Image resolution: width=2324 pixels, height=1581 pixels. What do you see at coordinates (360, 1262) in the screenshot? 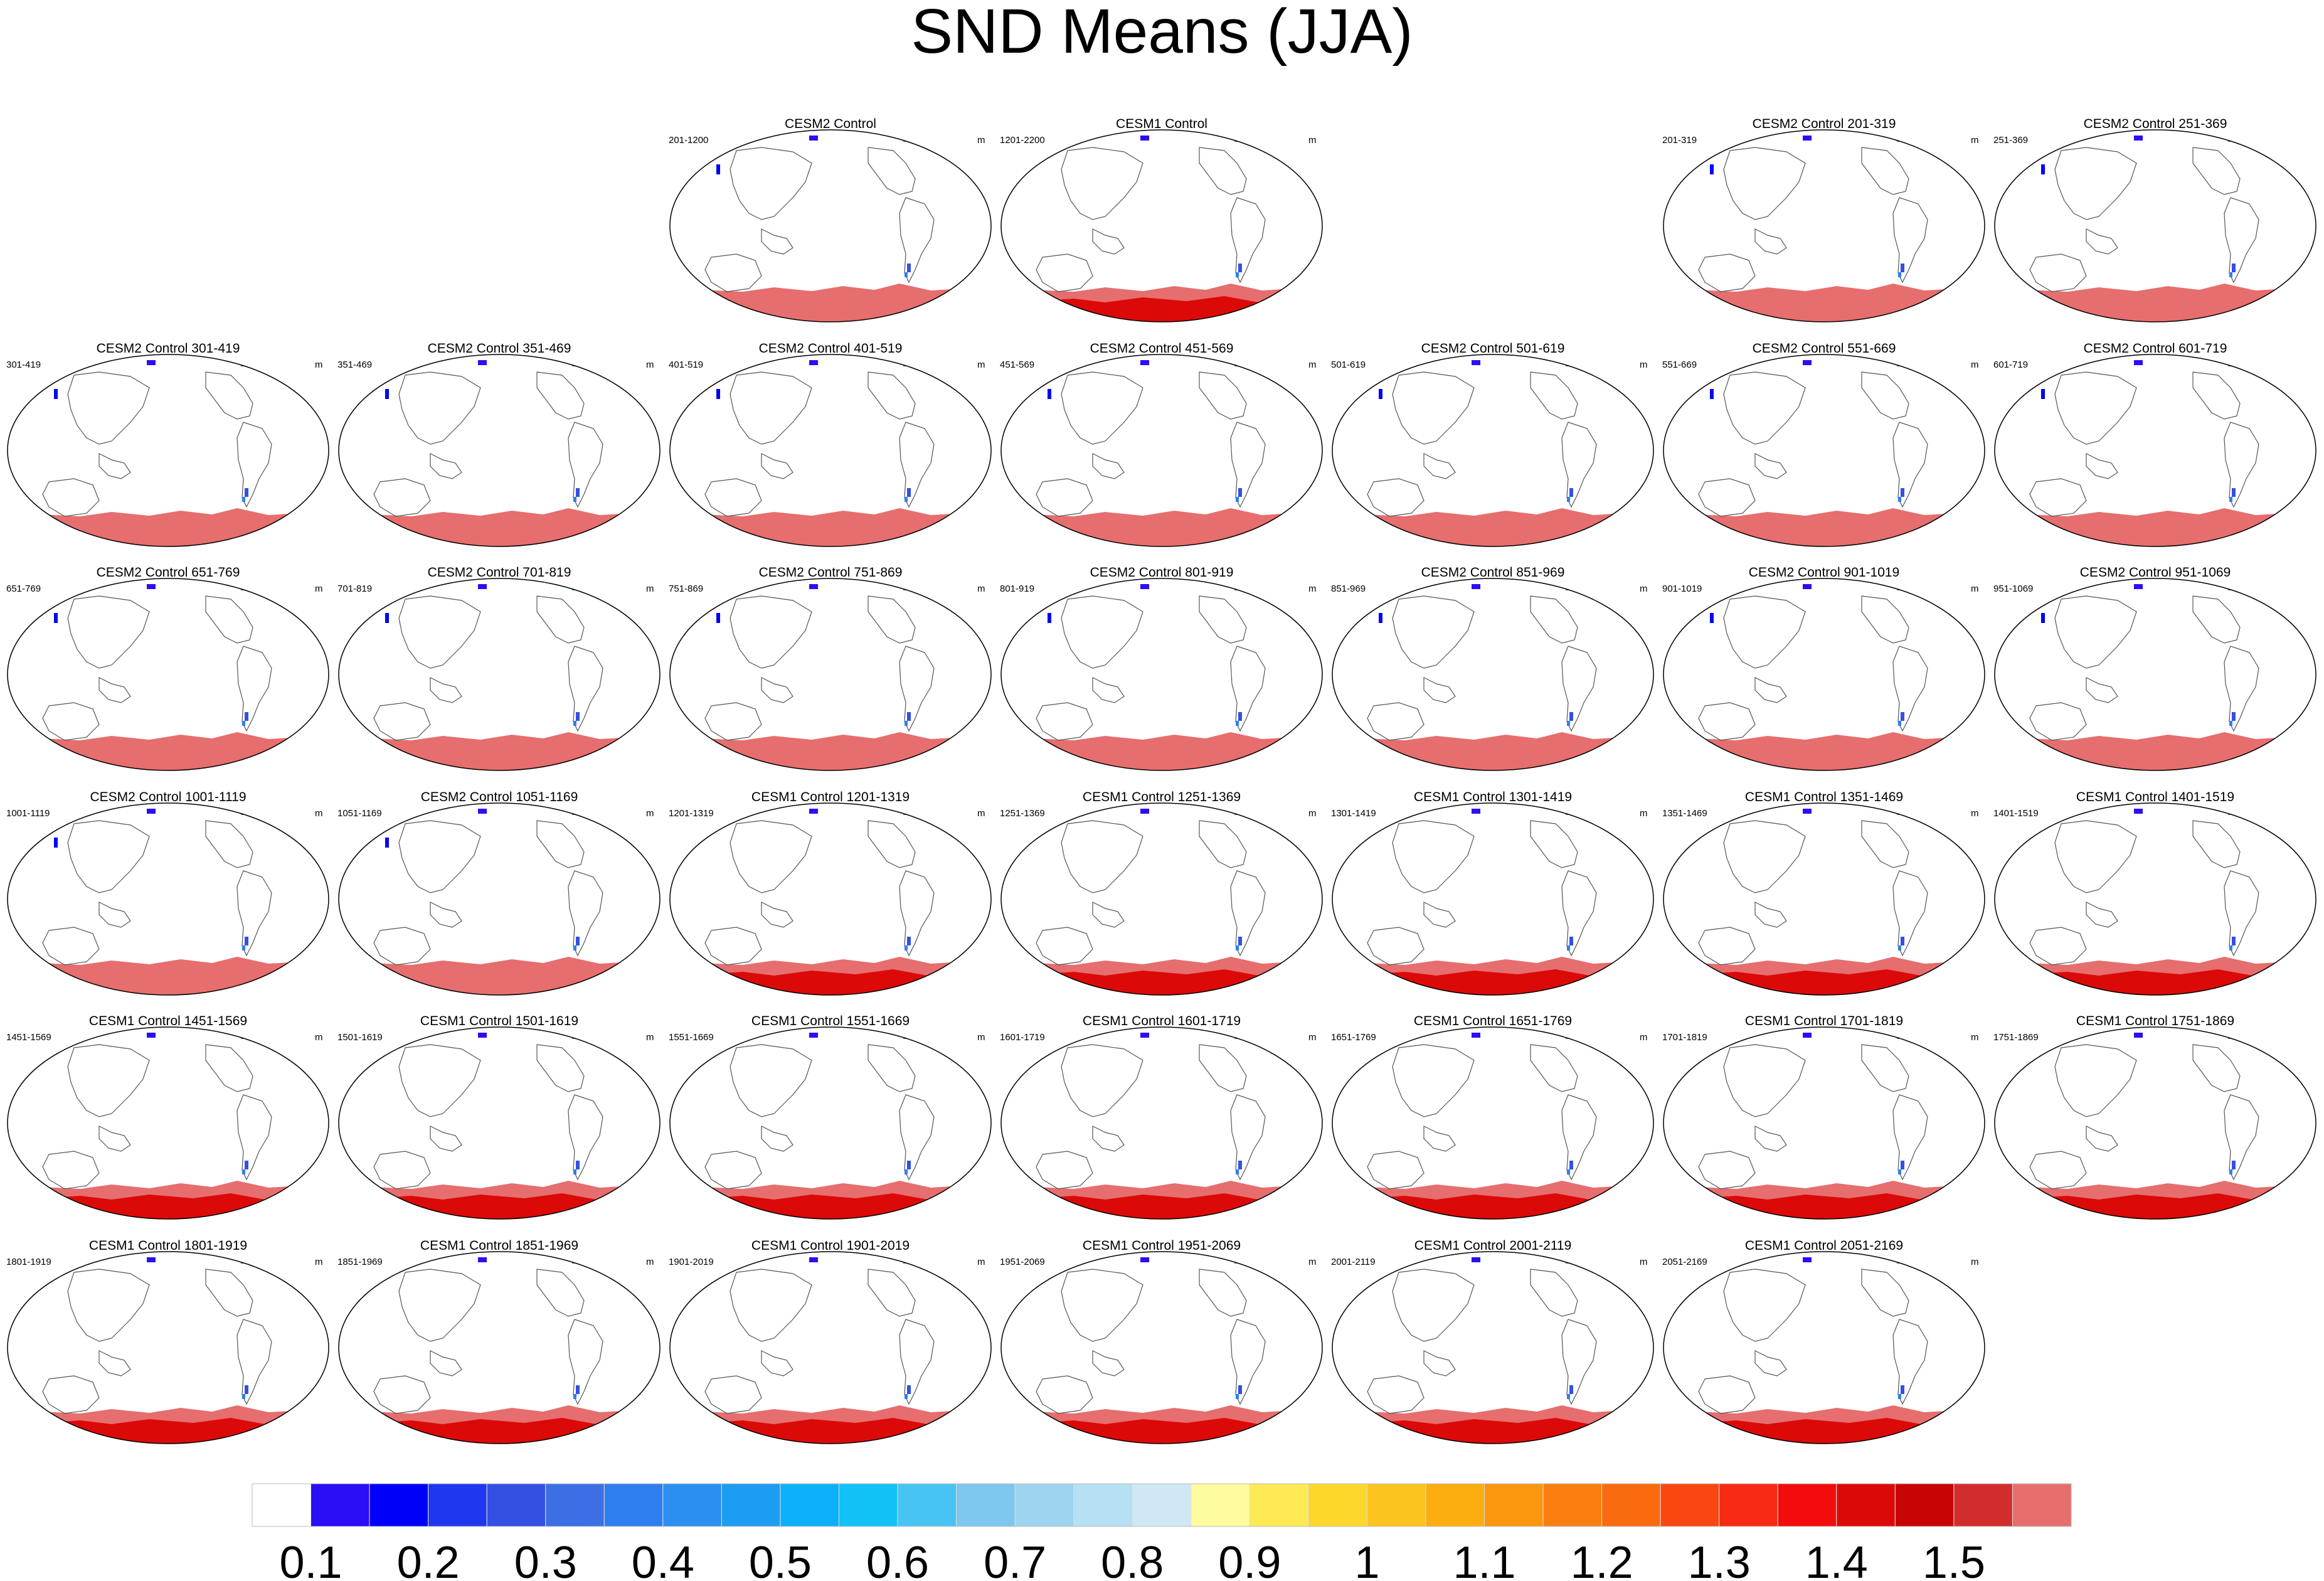
I see `panel-left-label: 1851-1969` at bounding box center [360, 1262].